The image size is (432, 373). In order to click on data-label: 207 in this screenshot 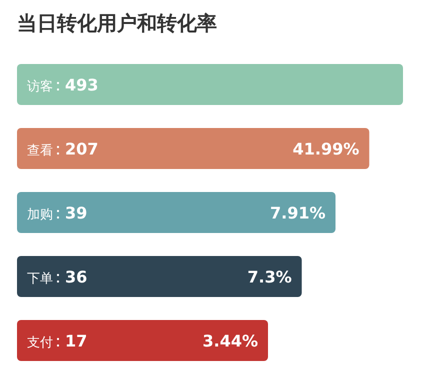, I will do `click(81, 149)`.